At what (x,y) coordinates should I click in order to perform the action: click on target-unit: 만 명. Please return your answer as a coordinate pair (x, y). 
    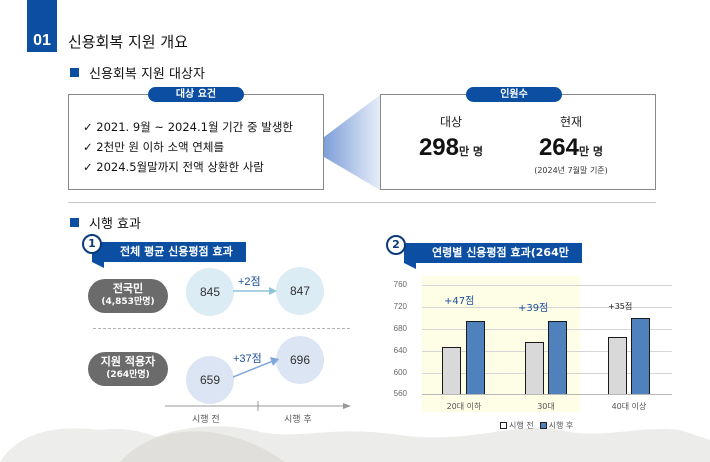
    Looking at the image, I should click on (471, 151).